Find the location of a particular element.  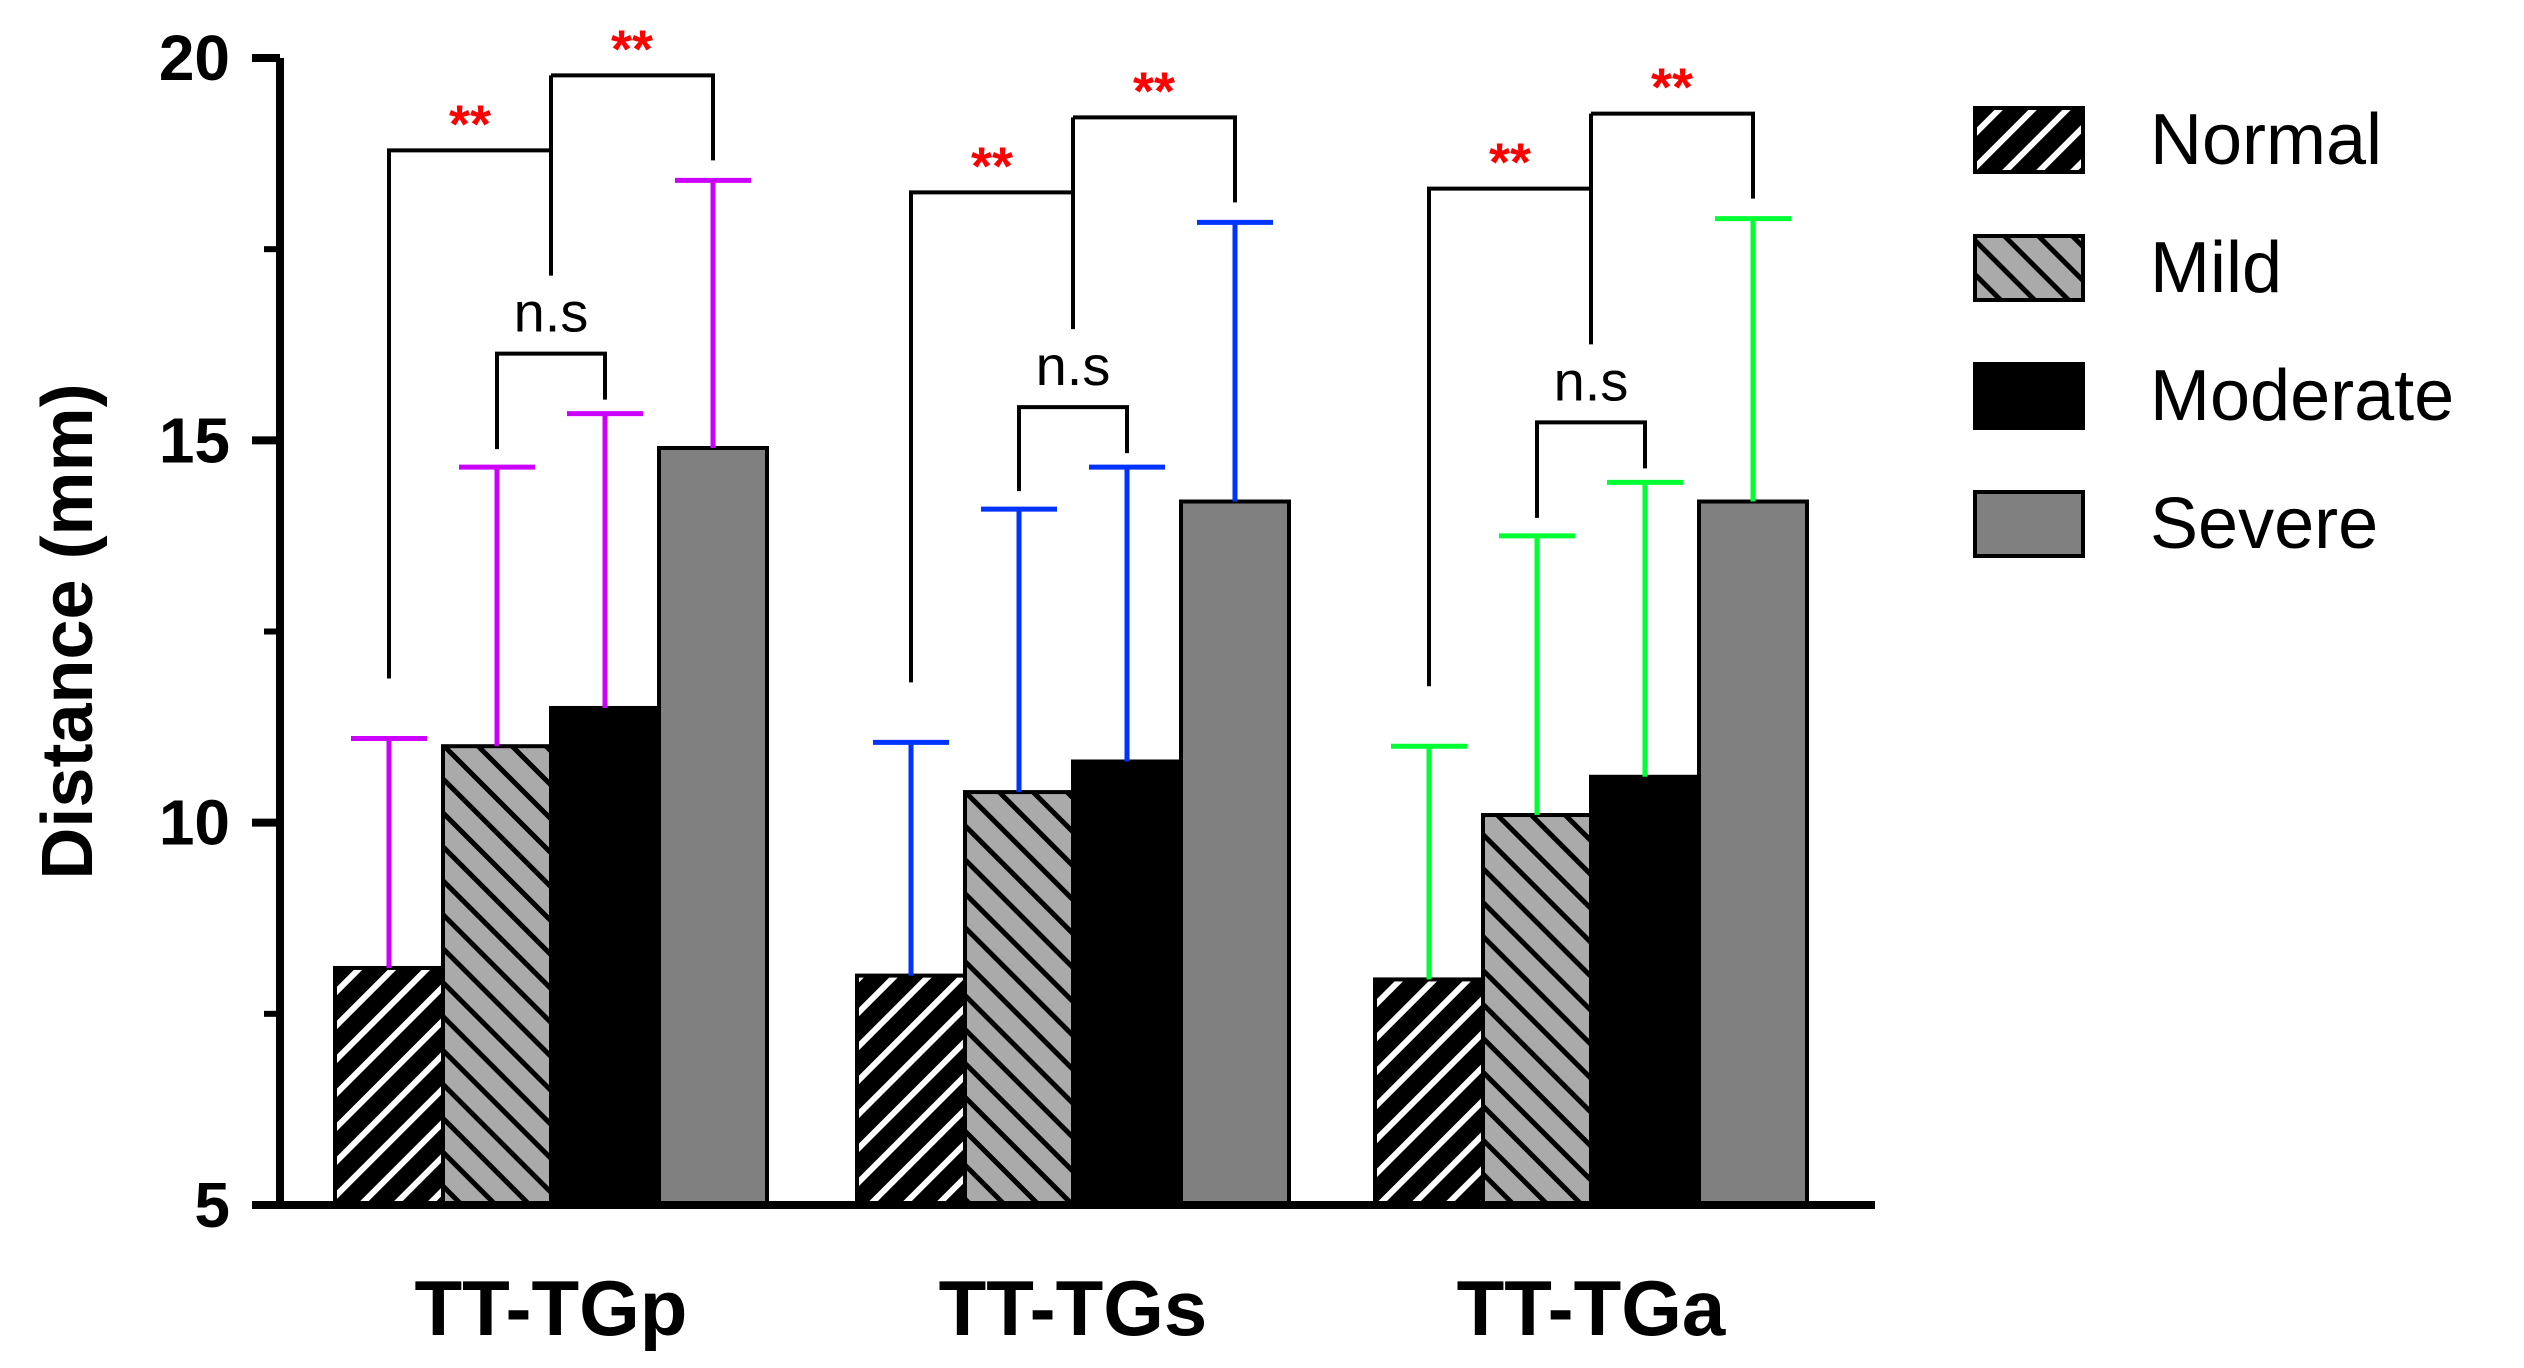

y-tick-label-10: 10 is located at coordinates (194, 823).